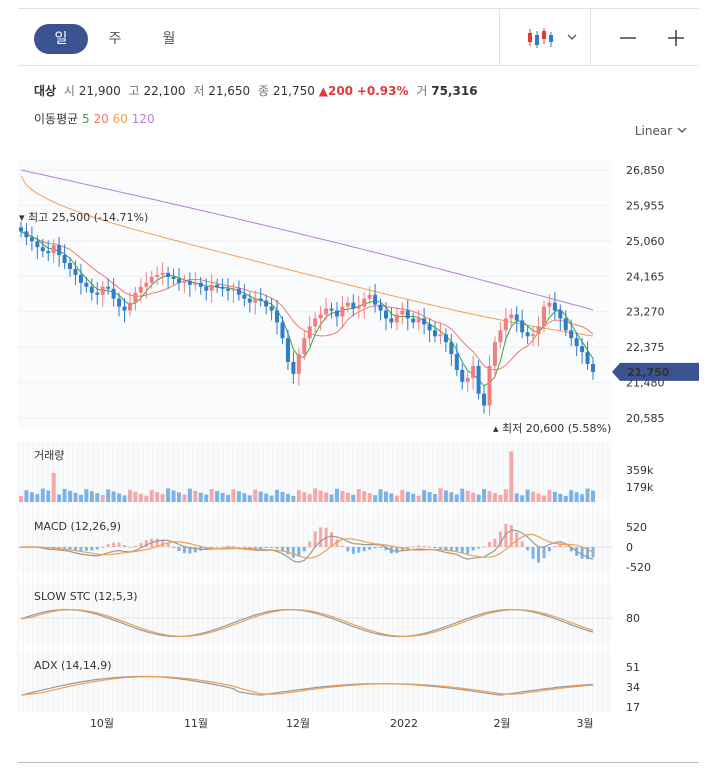  Describe the element at coordinates (655, 371) in the screenshot. I see `current-price-badge` at that location.